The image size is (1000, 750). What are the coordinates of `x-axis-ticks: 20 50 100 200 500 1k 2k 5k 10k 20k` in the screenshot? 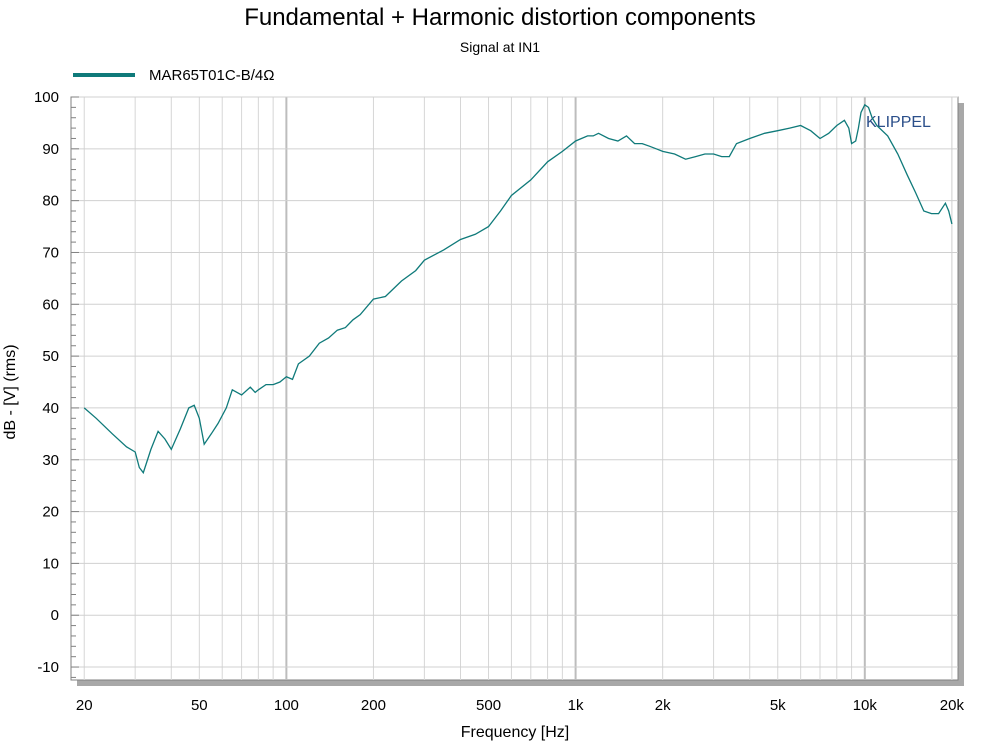 It's located at (520, 705).